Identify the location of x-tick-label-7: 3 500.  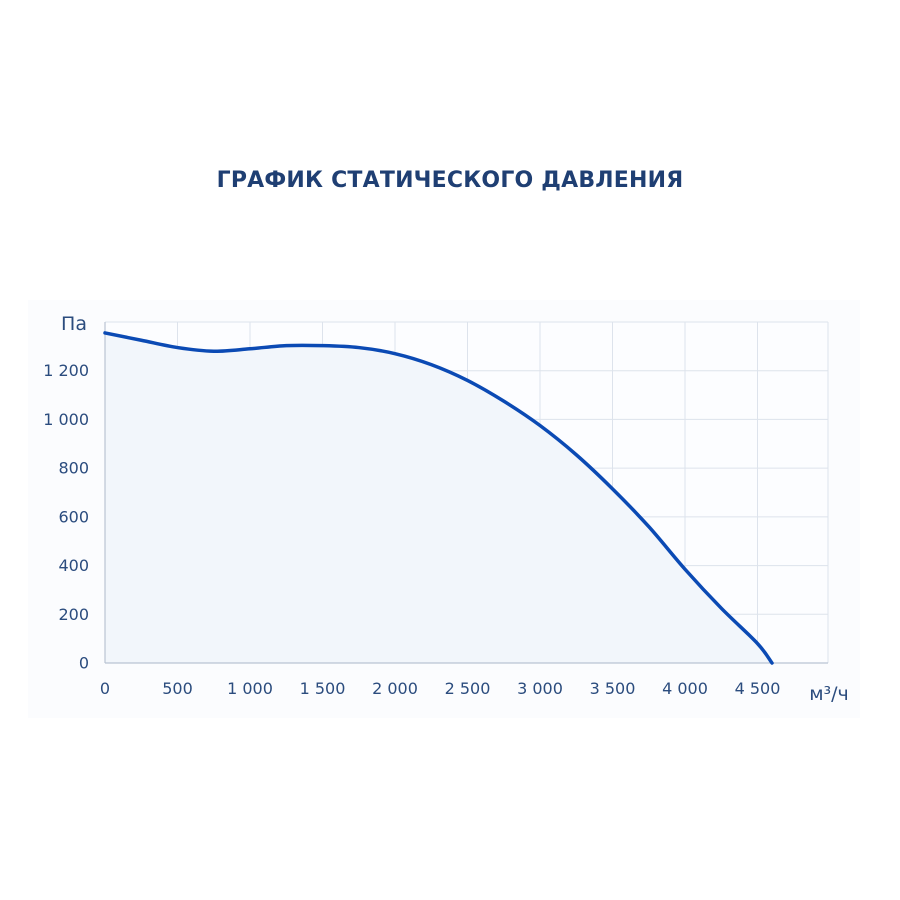
(613, 688).